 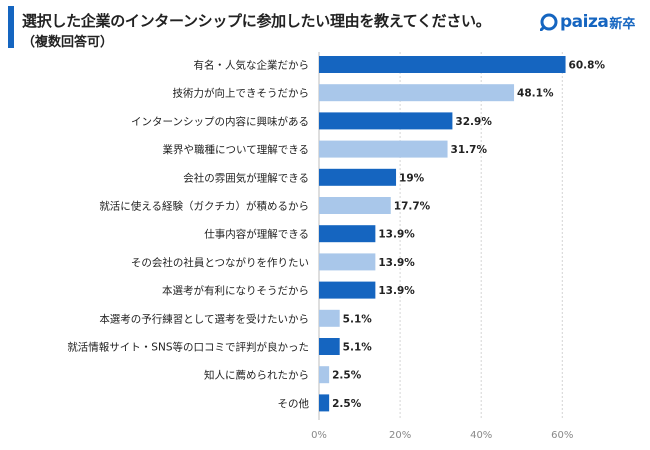 What do you see at coordinates (188, 347) in the screenshot?
I see `category-label: 就活情報サイト・SNS等の口コミで評判が良かった` at bounding box center [188, 347].